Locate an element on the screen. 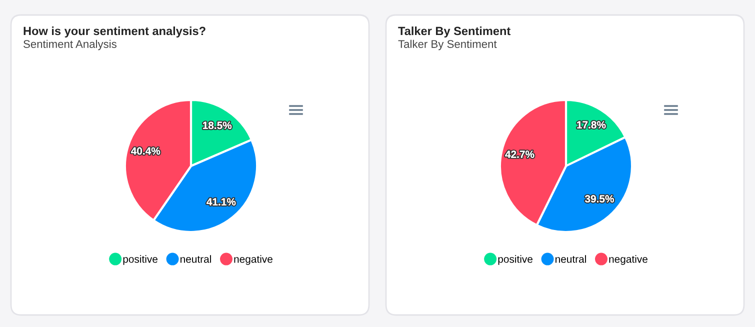 The width and height of the screenshot is (755, 327). data-label: 40.4% is located at coordinates (145, 151).